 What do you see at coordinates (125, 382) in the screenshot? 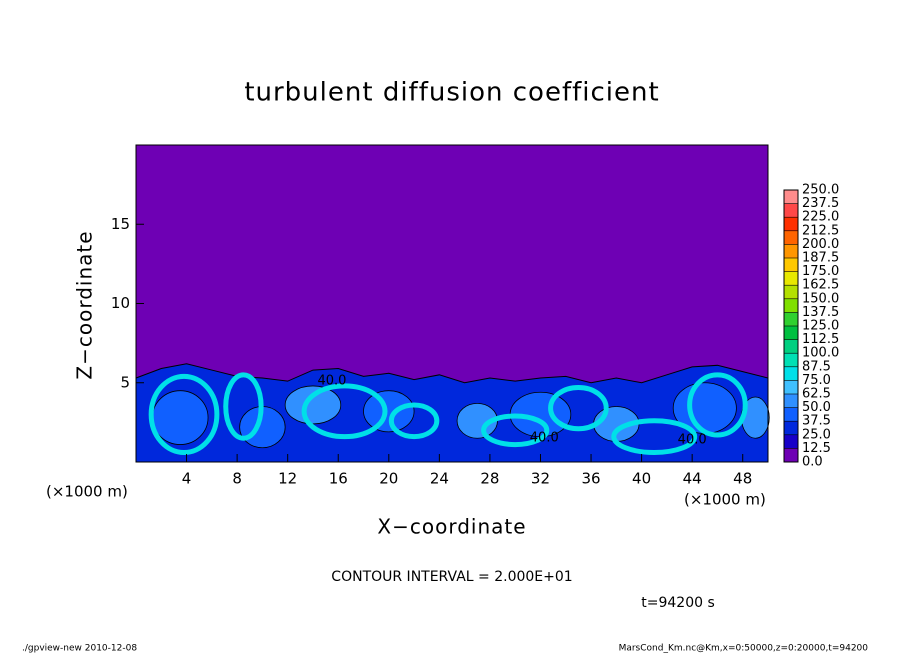
I see `y-tick-label: 5` at bounding box center [125, 382].